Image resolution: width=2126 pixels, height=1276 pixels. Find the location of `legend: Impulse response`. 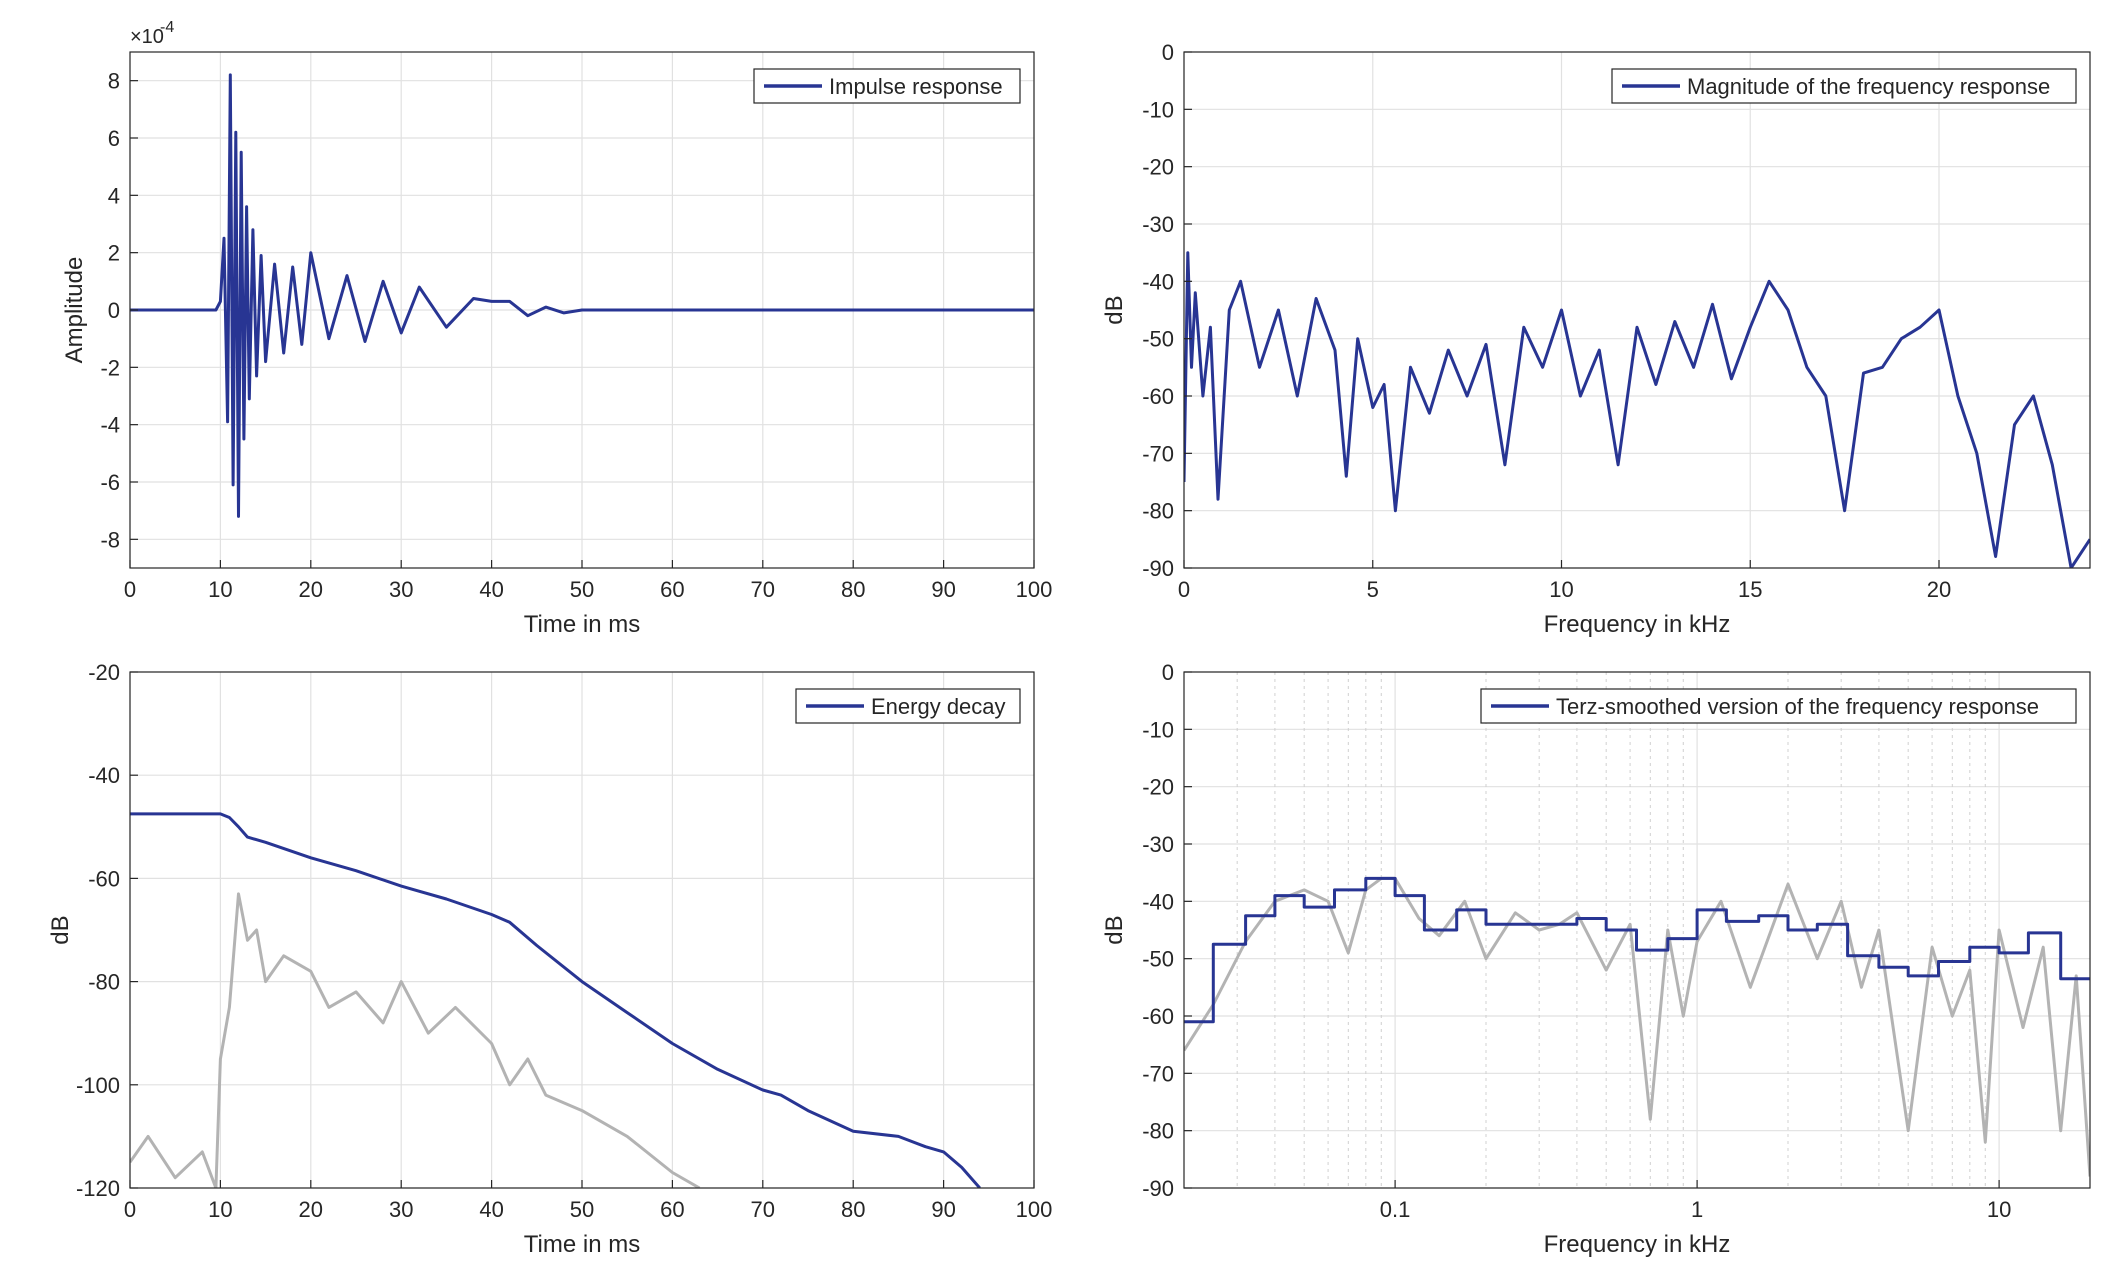

legend: Impulse response is located at coordinates (887, 86).